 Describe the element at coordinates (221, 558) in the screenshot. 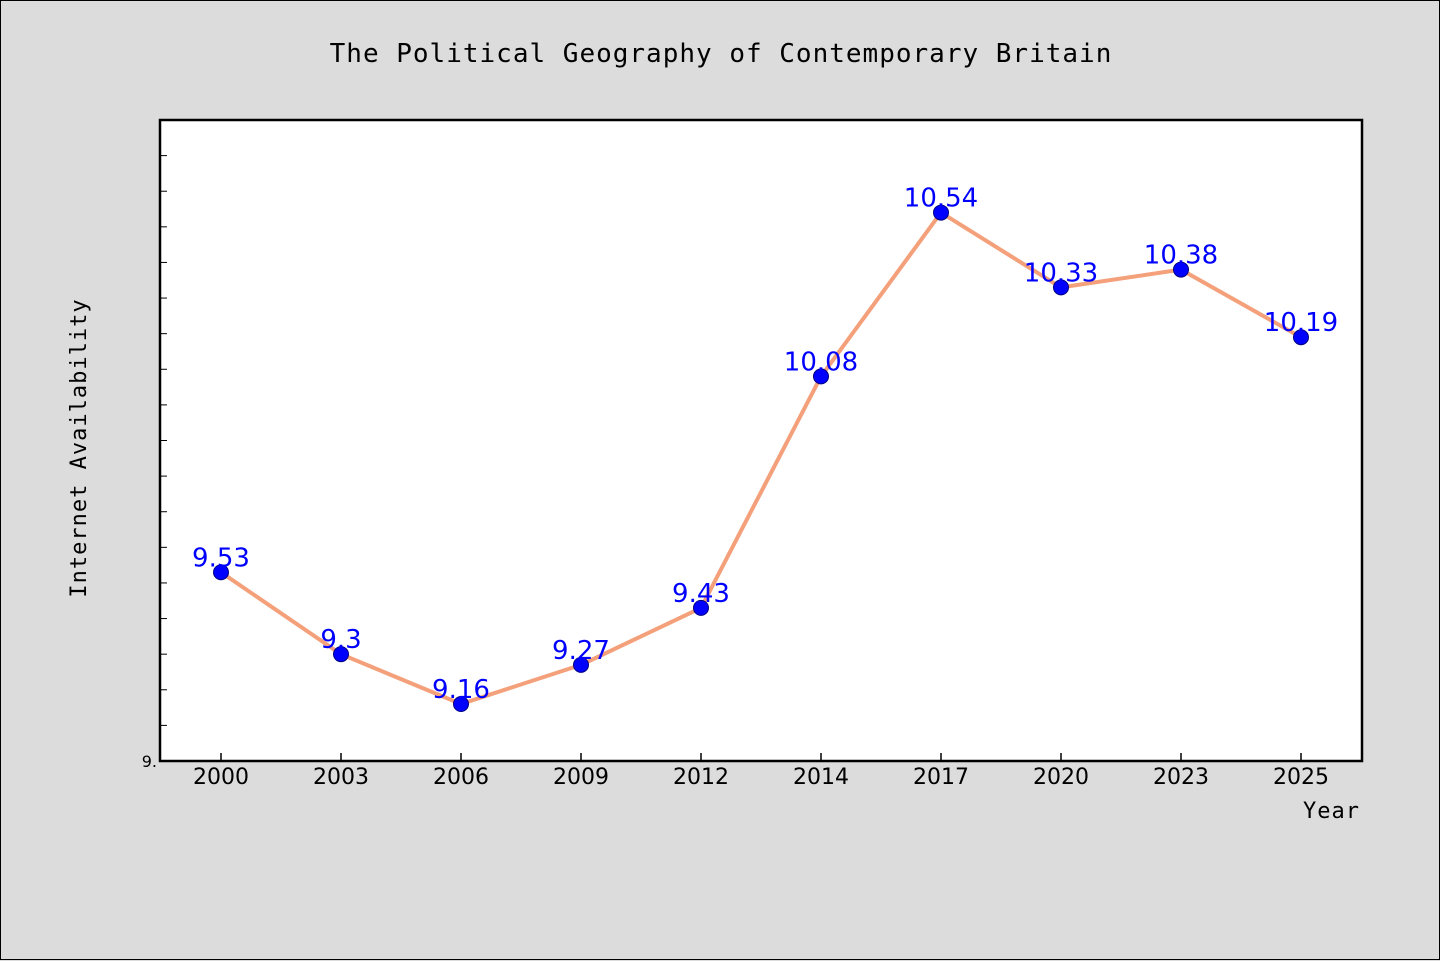

I see `data-label: 9.53` at that location.